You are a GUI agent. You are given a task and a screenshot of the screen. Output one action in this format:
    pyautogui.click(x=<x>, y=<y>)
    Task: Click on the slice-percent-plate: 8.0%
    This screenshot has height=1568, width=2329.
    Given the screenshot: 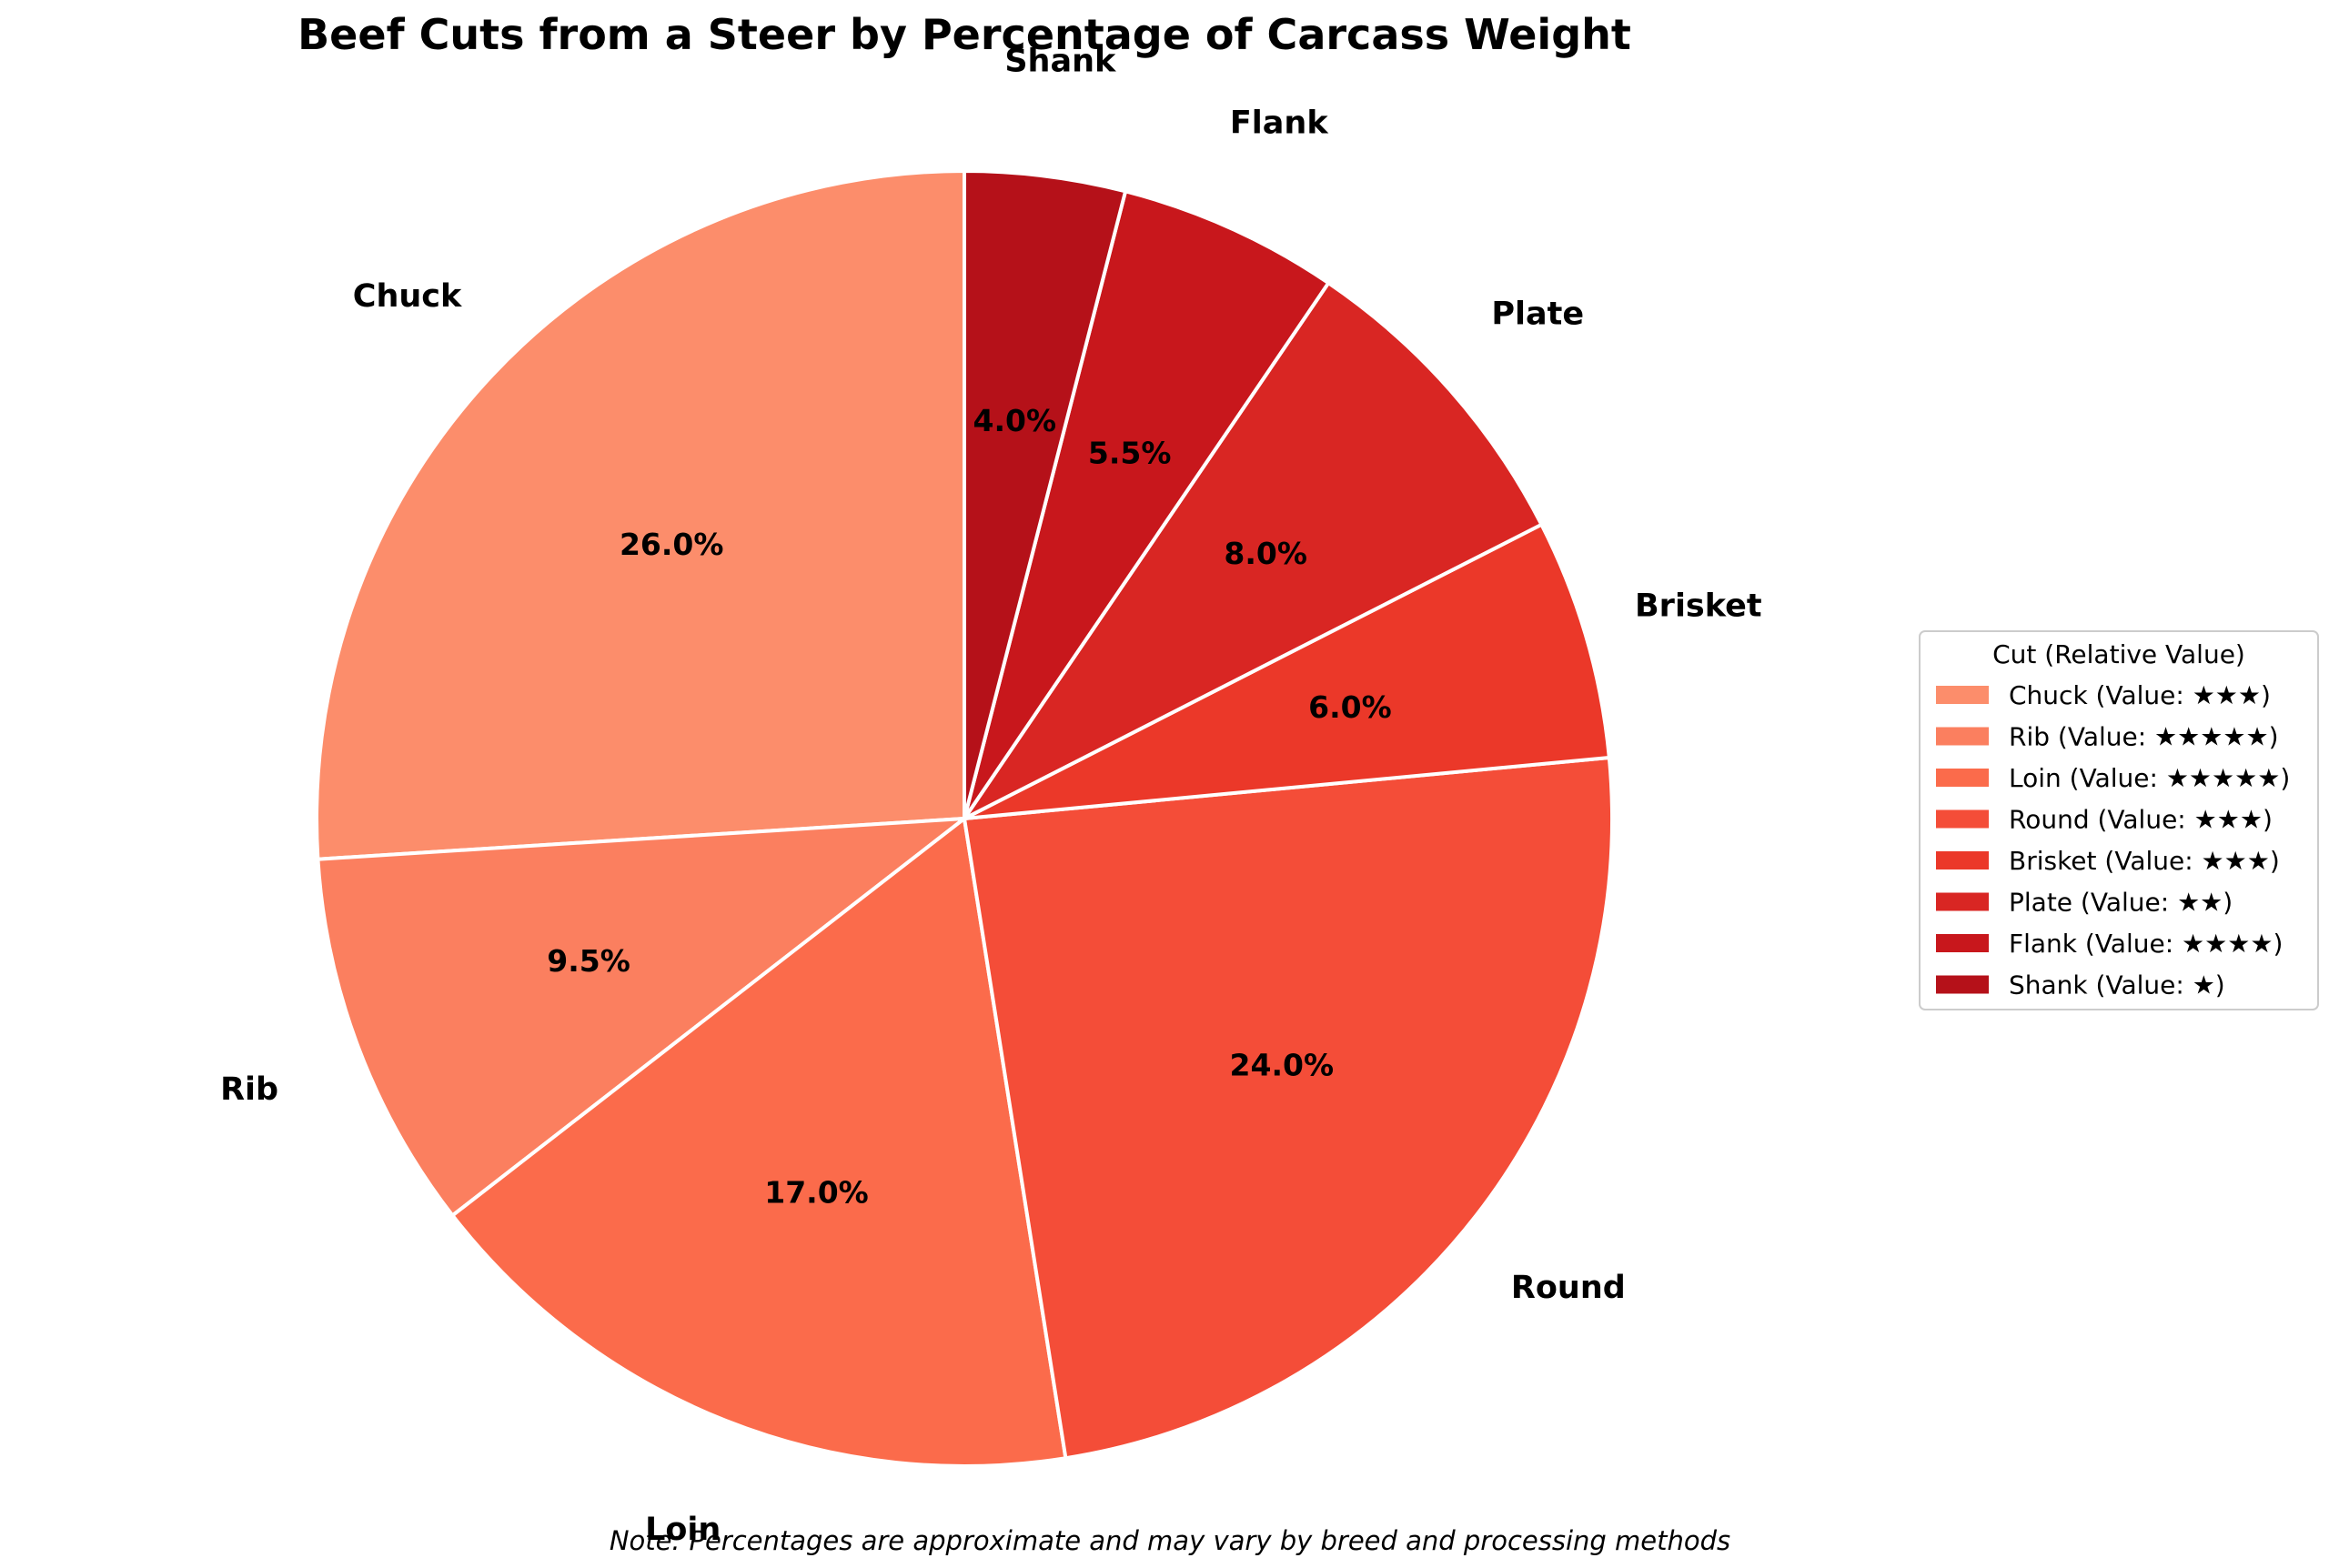 What is the action you would take?
    pyautogui.click(x=1265, y=553)
    